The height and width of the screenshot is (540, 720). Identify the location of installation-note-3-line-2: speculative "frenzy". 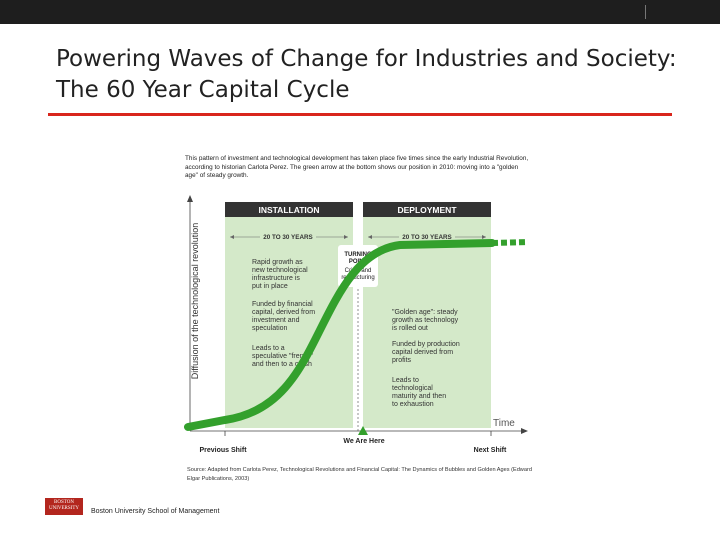
(283, 356).